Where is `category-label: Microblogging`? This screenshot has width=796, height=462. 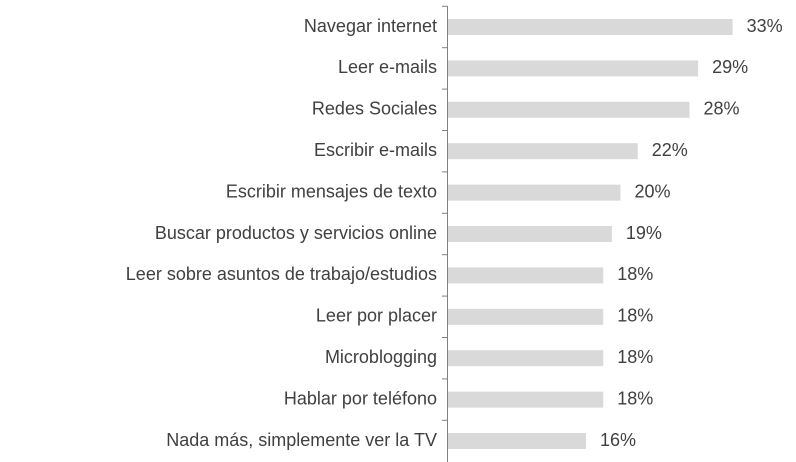
category-label: Microblogging is located at coordinates (381, 357).